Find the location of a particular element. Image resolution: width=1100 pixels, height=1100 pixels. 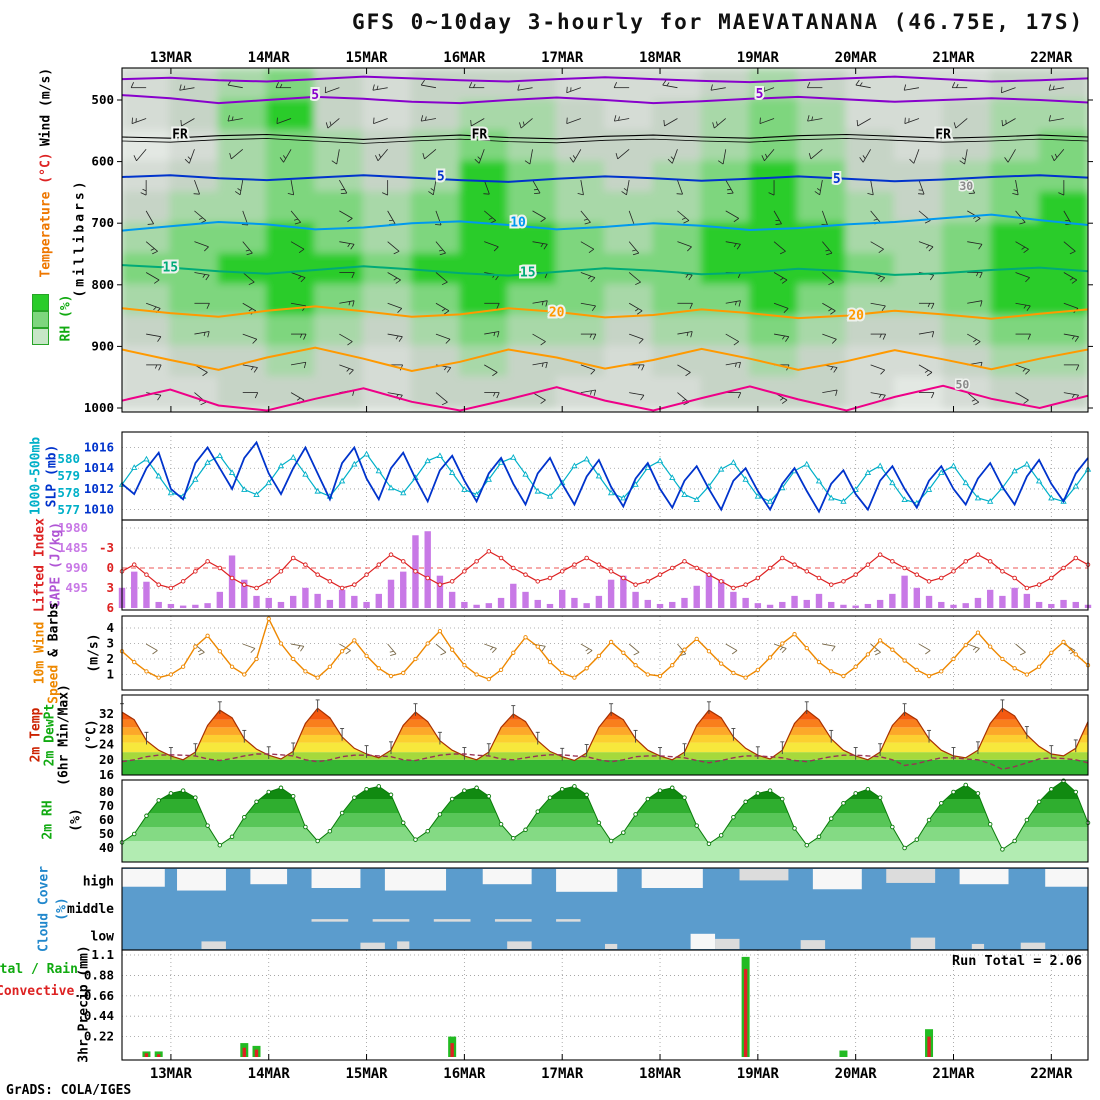

svg-text: 14MAR is located at coordinates (269, 58).